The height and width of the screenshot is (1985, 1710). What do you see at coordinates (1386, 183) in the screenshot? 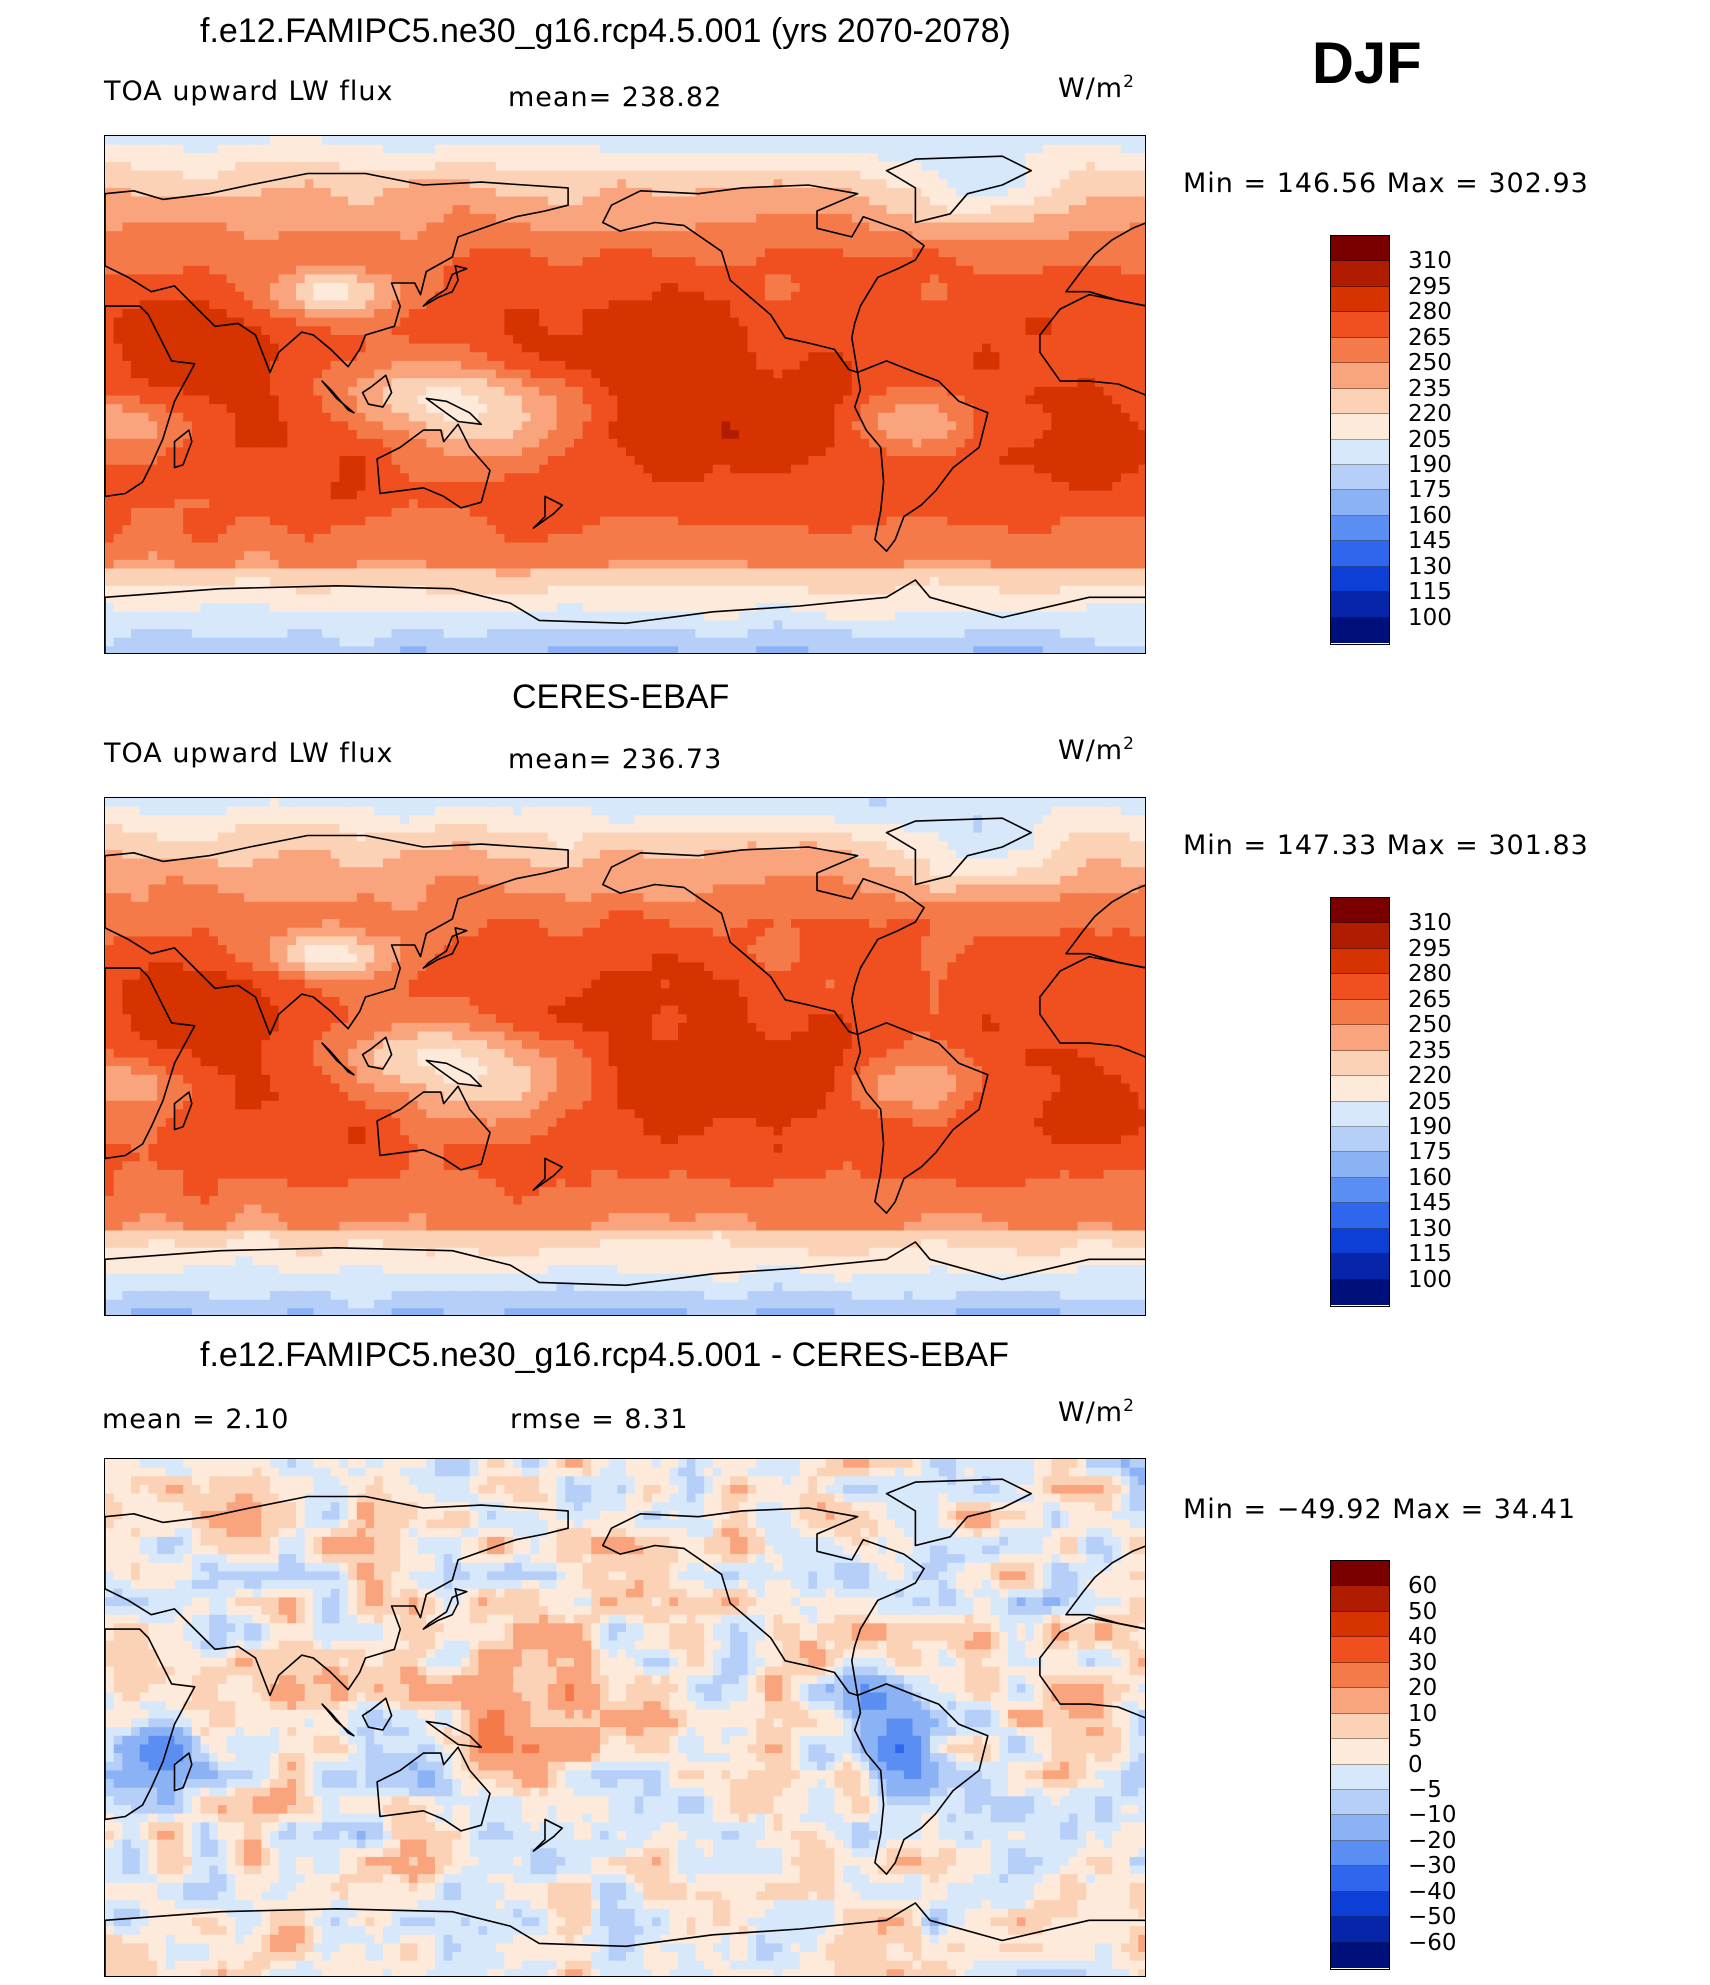
I see `minmax-model: Min = 146.56 Max = 302.93` at bounding box center [1386, 183].